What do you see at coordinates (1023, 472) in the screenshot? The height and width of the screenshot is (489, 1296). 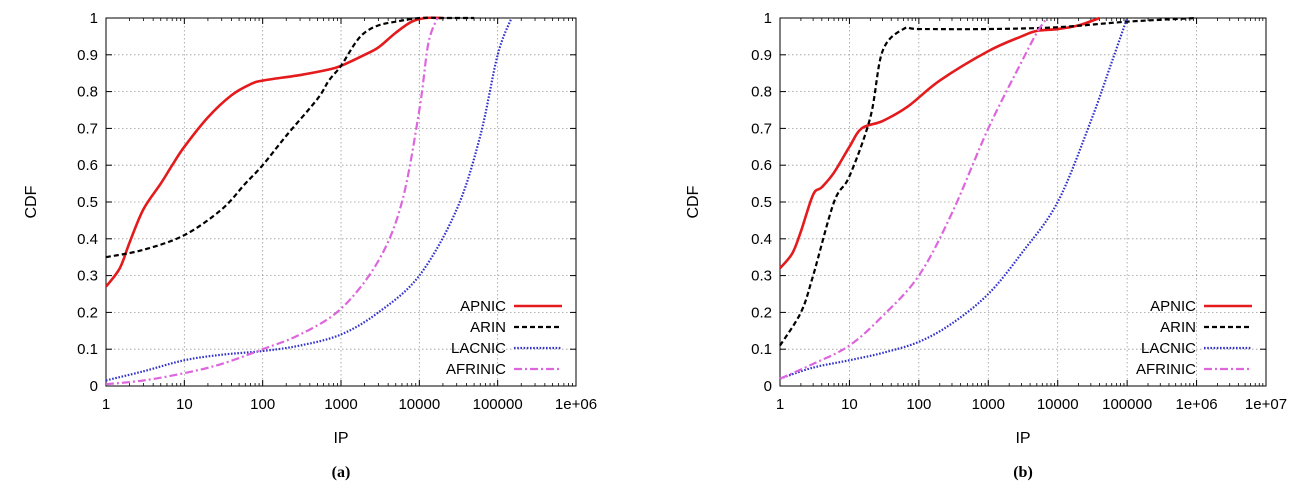 I see `figure-caption: (b)` at bounding box center [1023, 472].